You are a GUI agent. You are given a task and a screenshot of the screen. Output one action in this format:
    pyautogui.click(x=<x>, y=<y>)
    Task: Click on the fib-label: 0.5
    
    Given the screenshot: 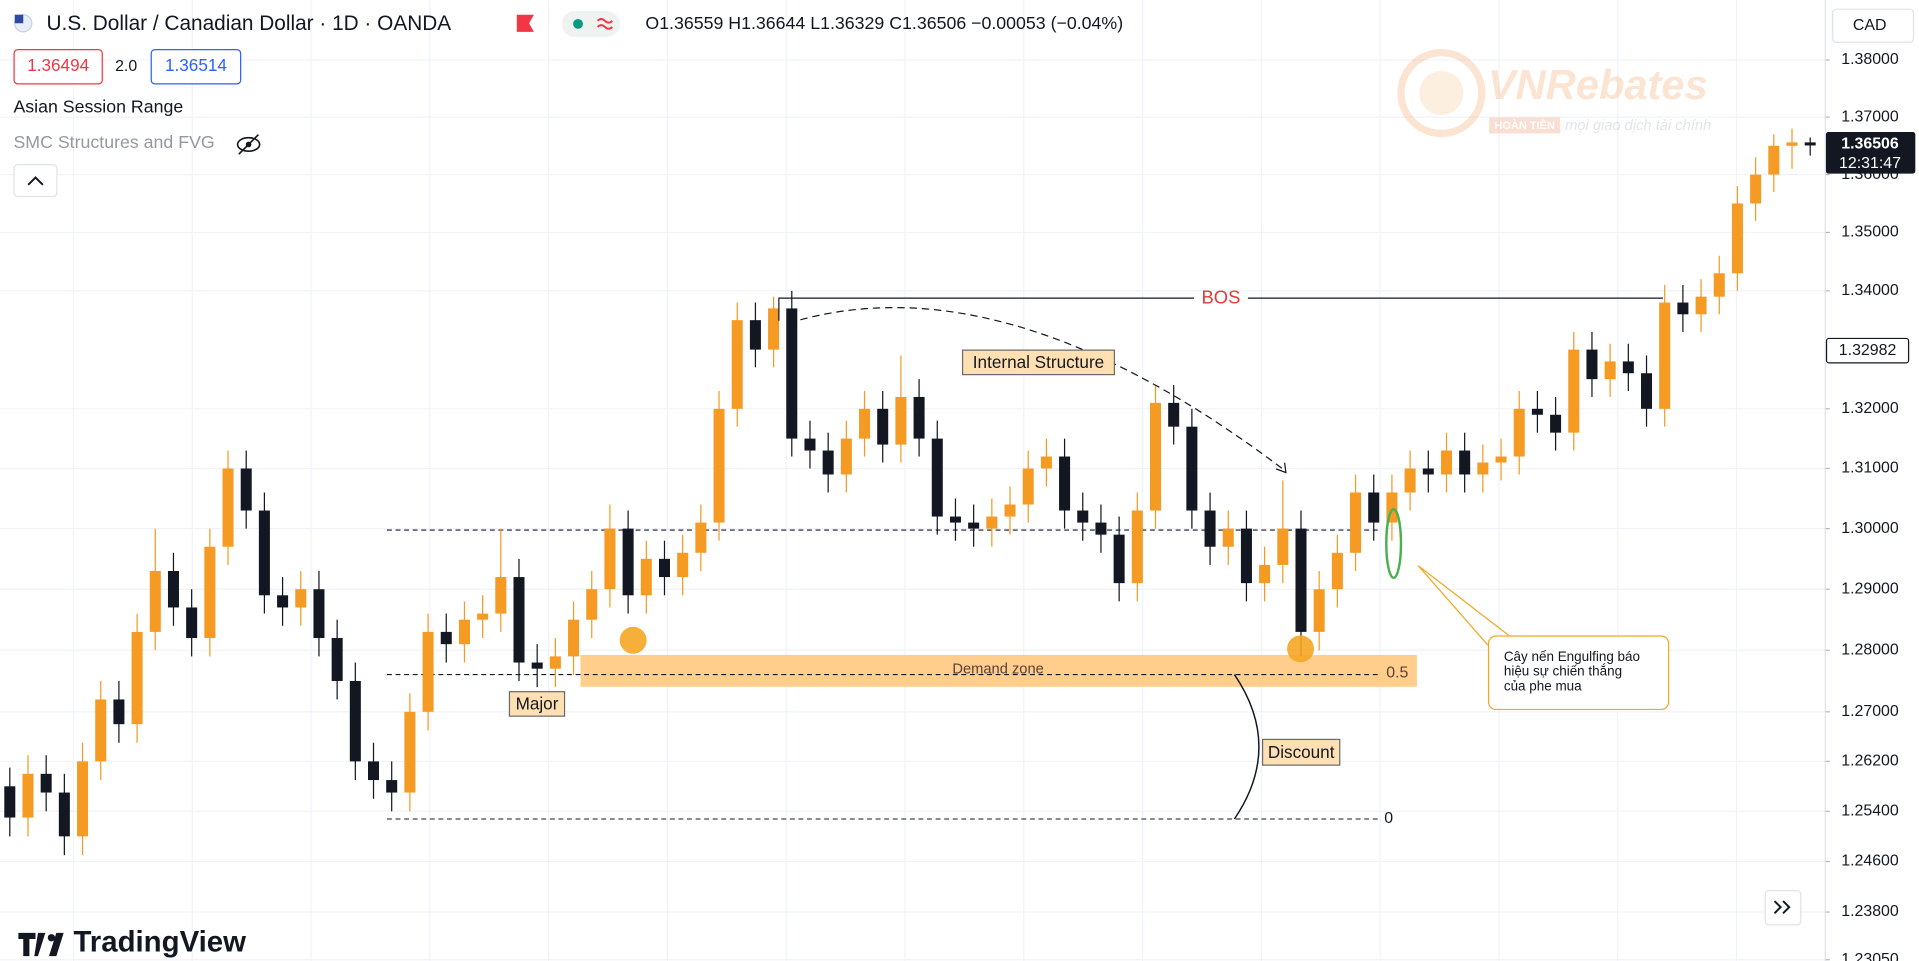 What is the action you would take?
    pyautogui.click(x=1397, y=673)
    